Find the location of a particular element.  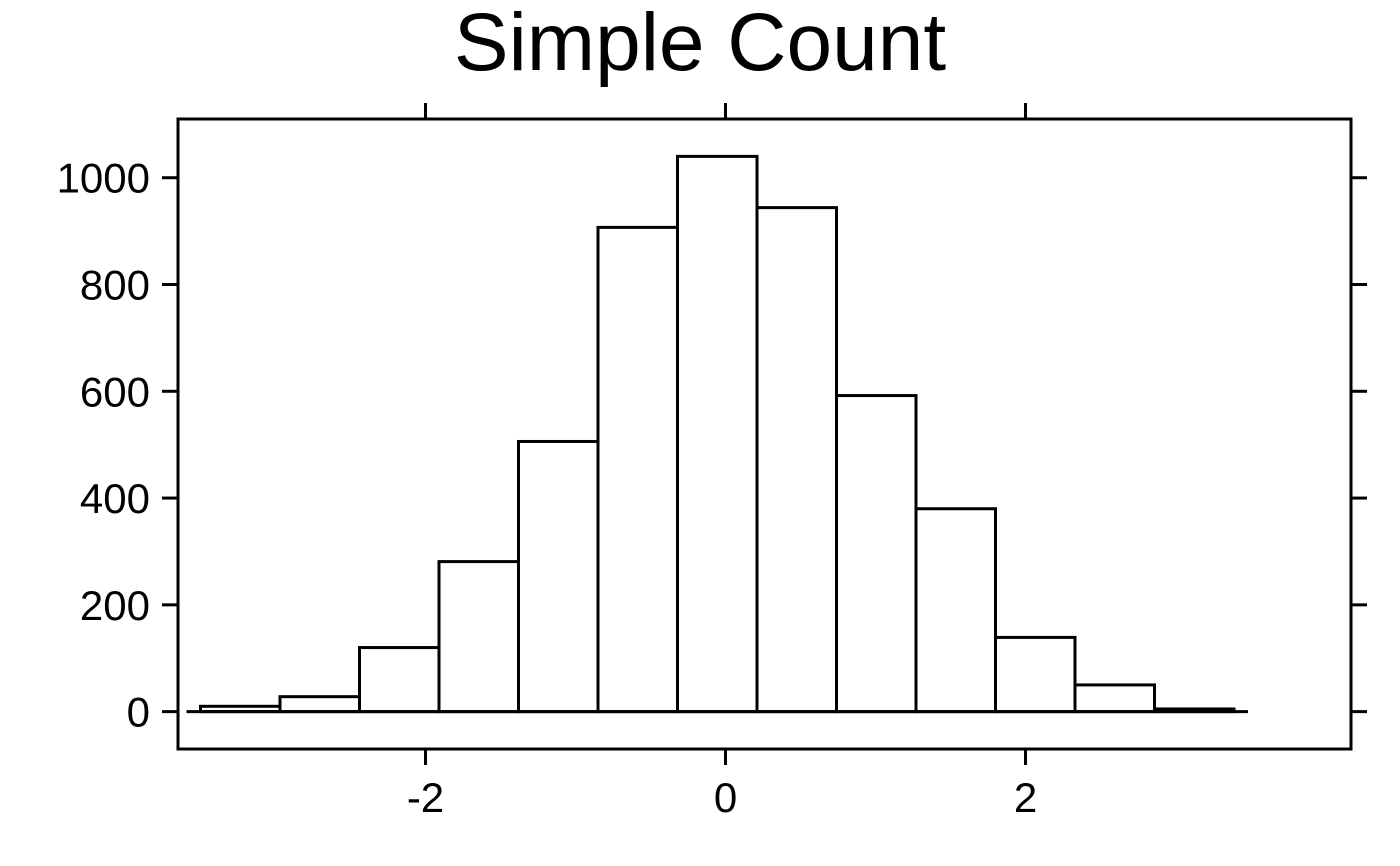

y-tick-label-0: 0 is located at coordinates (138, 712).